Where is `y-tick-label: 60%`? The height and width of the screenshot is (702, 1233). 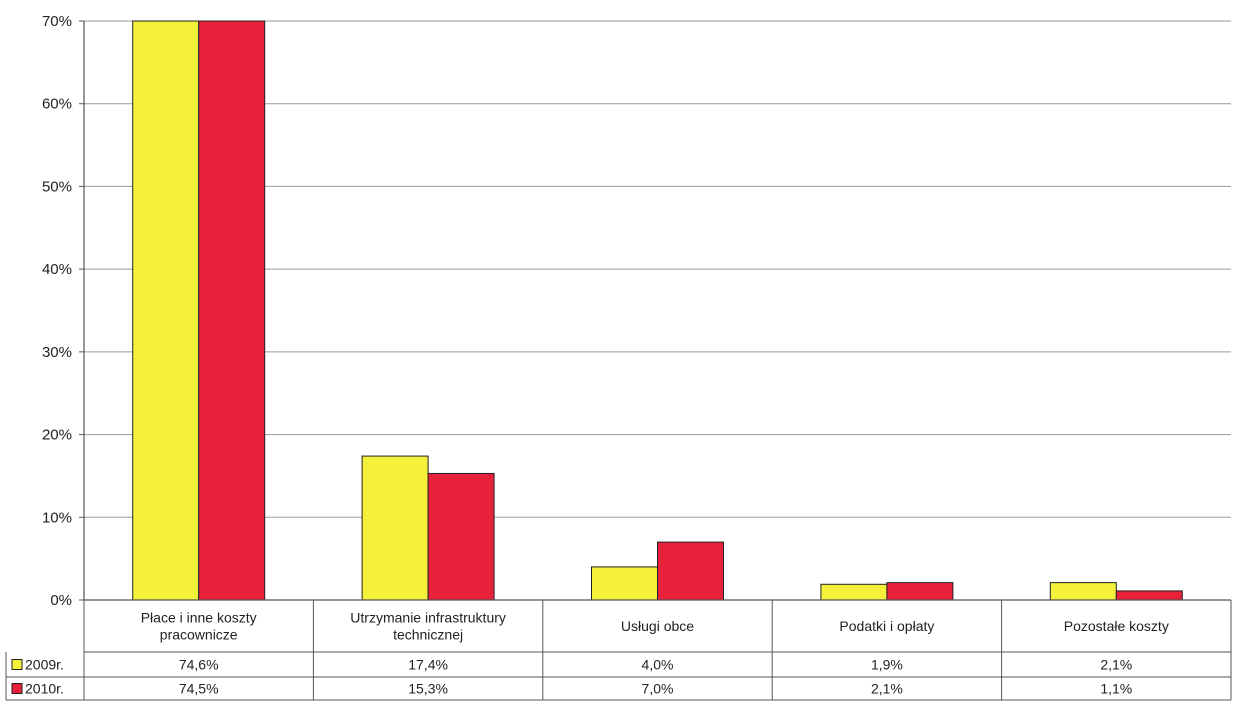 y-tick-label: 60% is located at coordinates (57, 104).